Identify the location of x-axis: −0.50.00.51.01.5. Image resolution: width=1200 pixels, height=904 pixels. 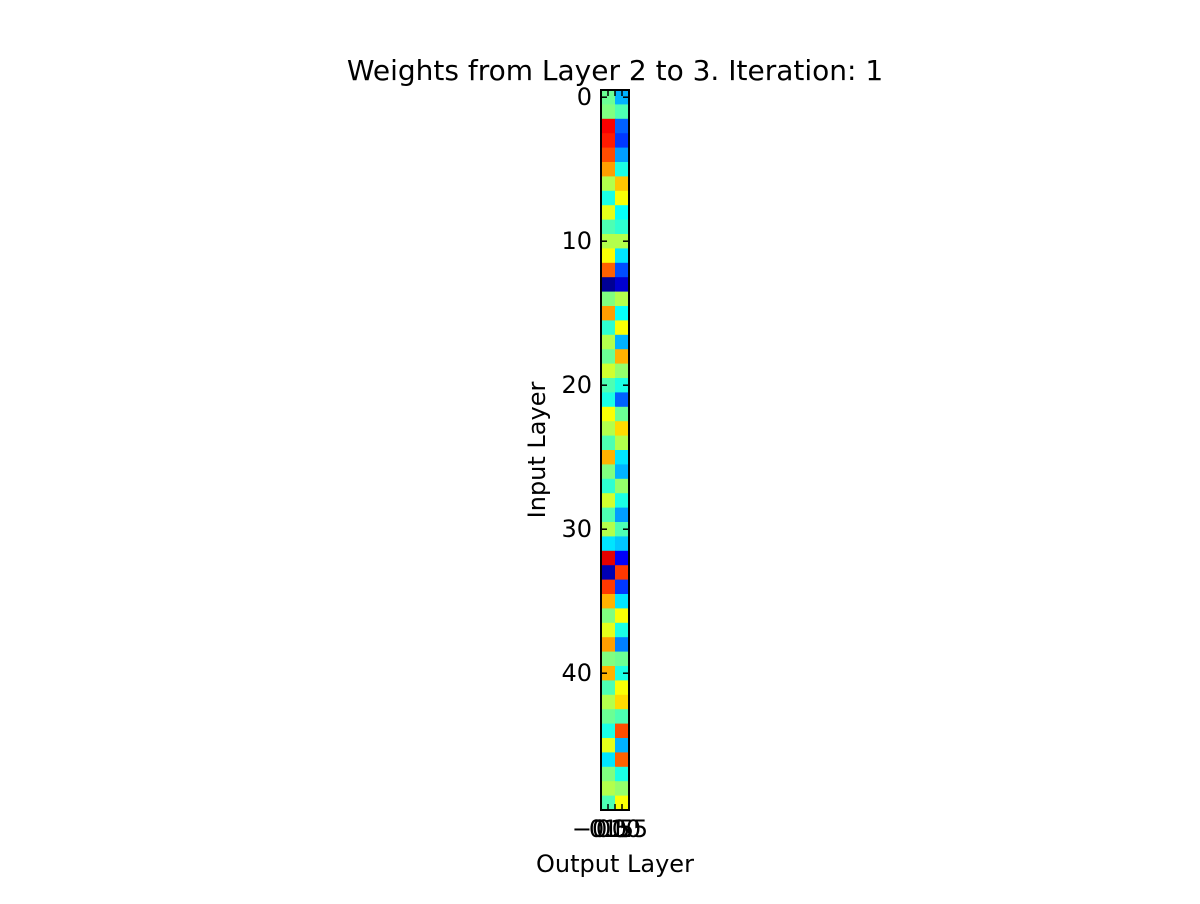
(610, 466).